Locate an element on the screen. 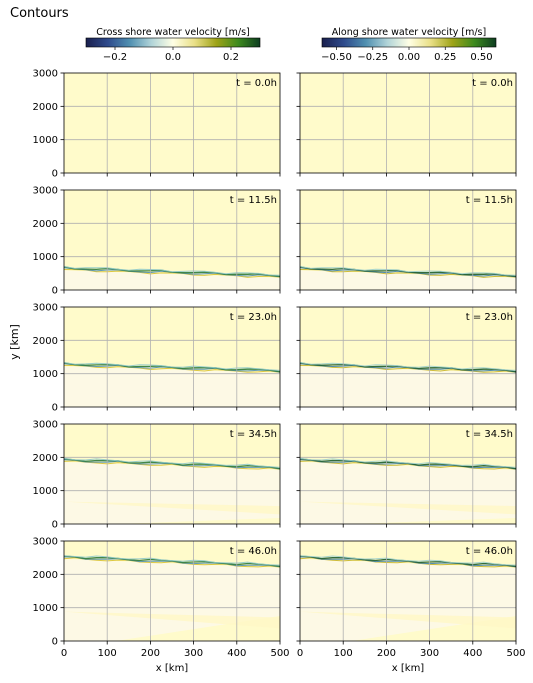 This screenshot has height=683, width=533. colorbar-label: Along shore water velocity [m/s] is located at coordinates (409, 32).